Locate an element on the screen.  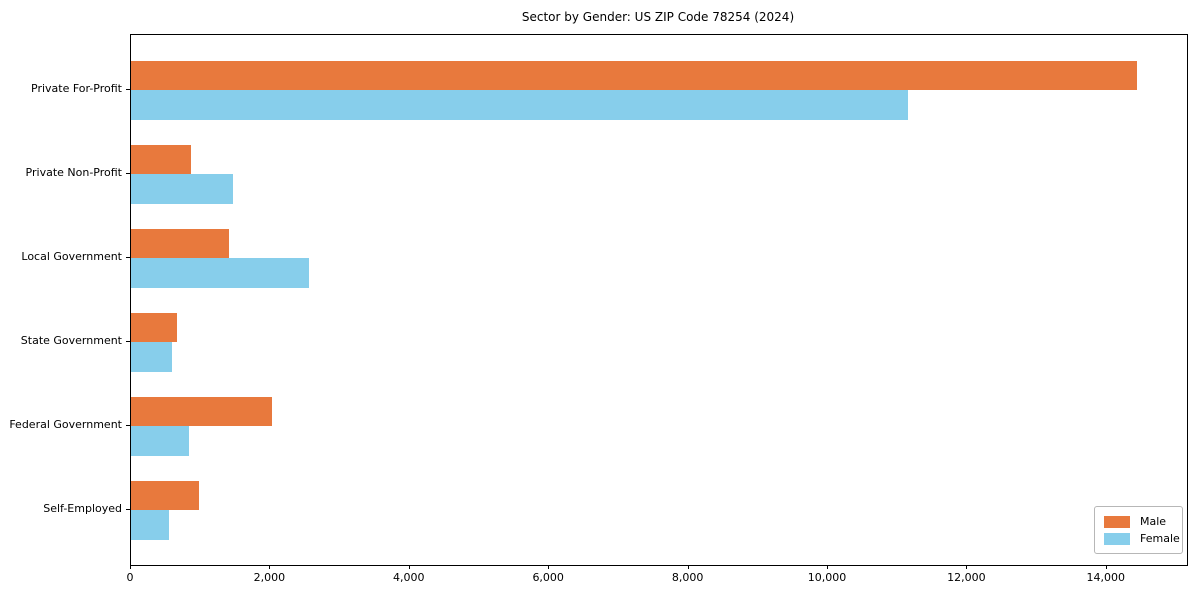
legend-label-female: Female is located at coordinates (1160, 538).